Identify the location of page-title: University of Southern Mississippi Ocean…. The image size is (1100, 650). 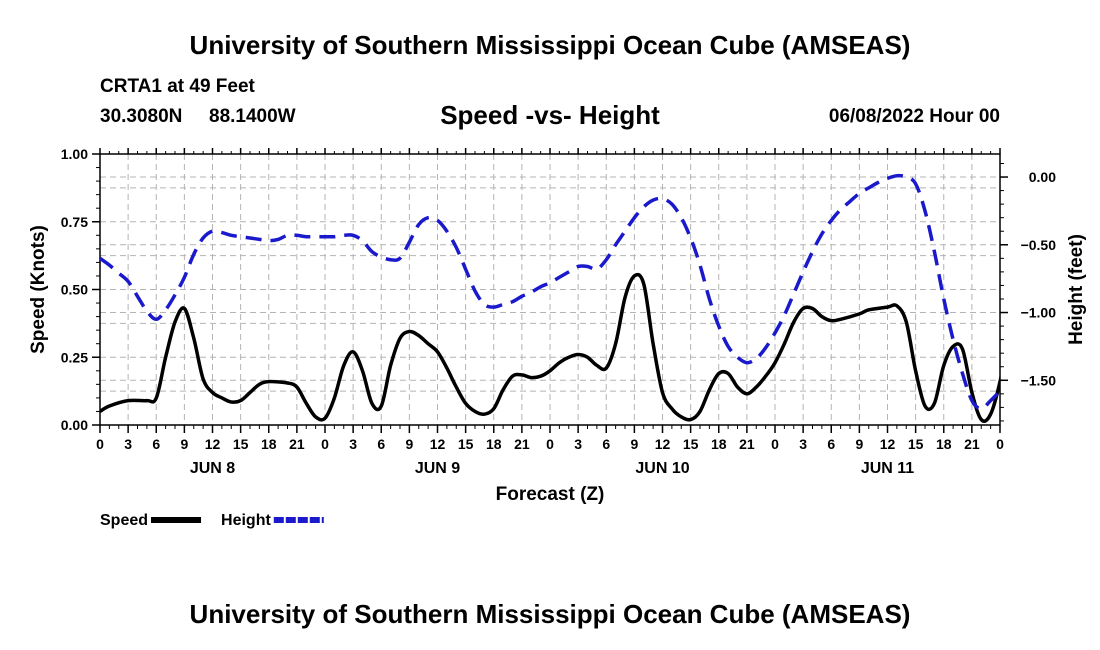
(550, 45).